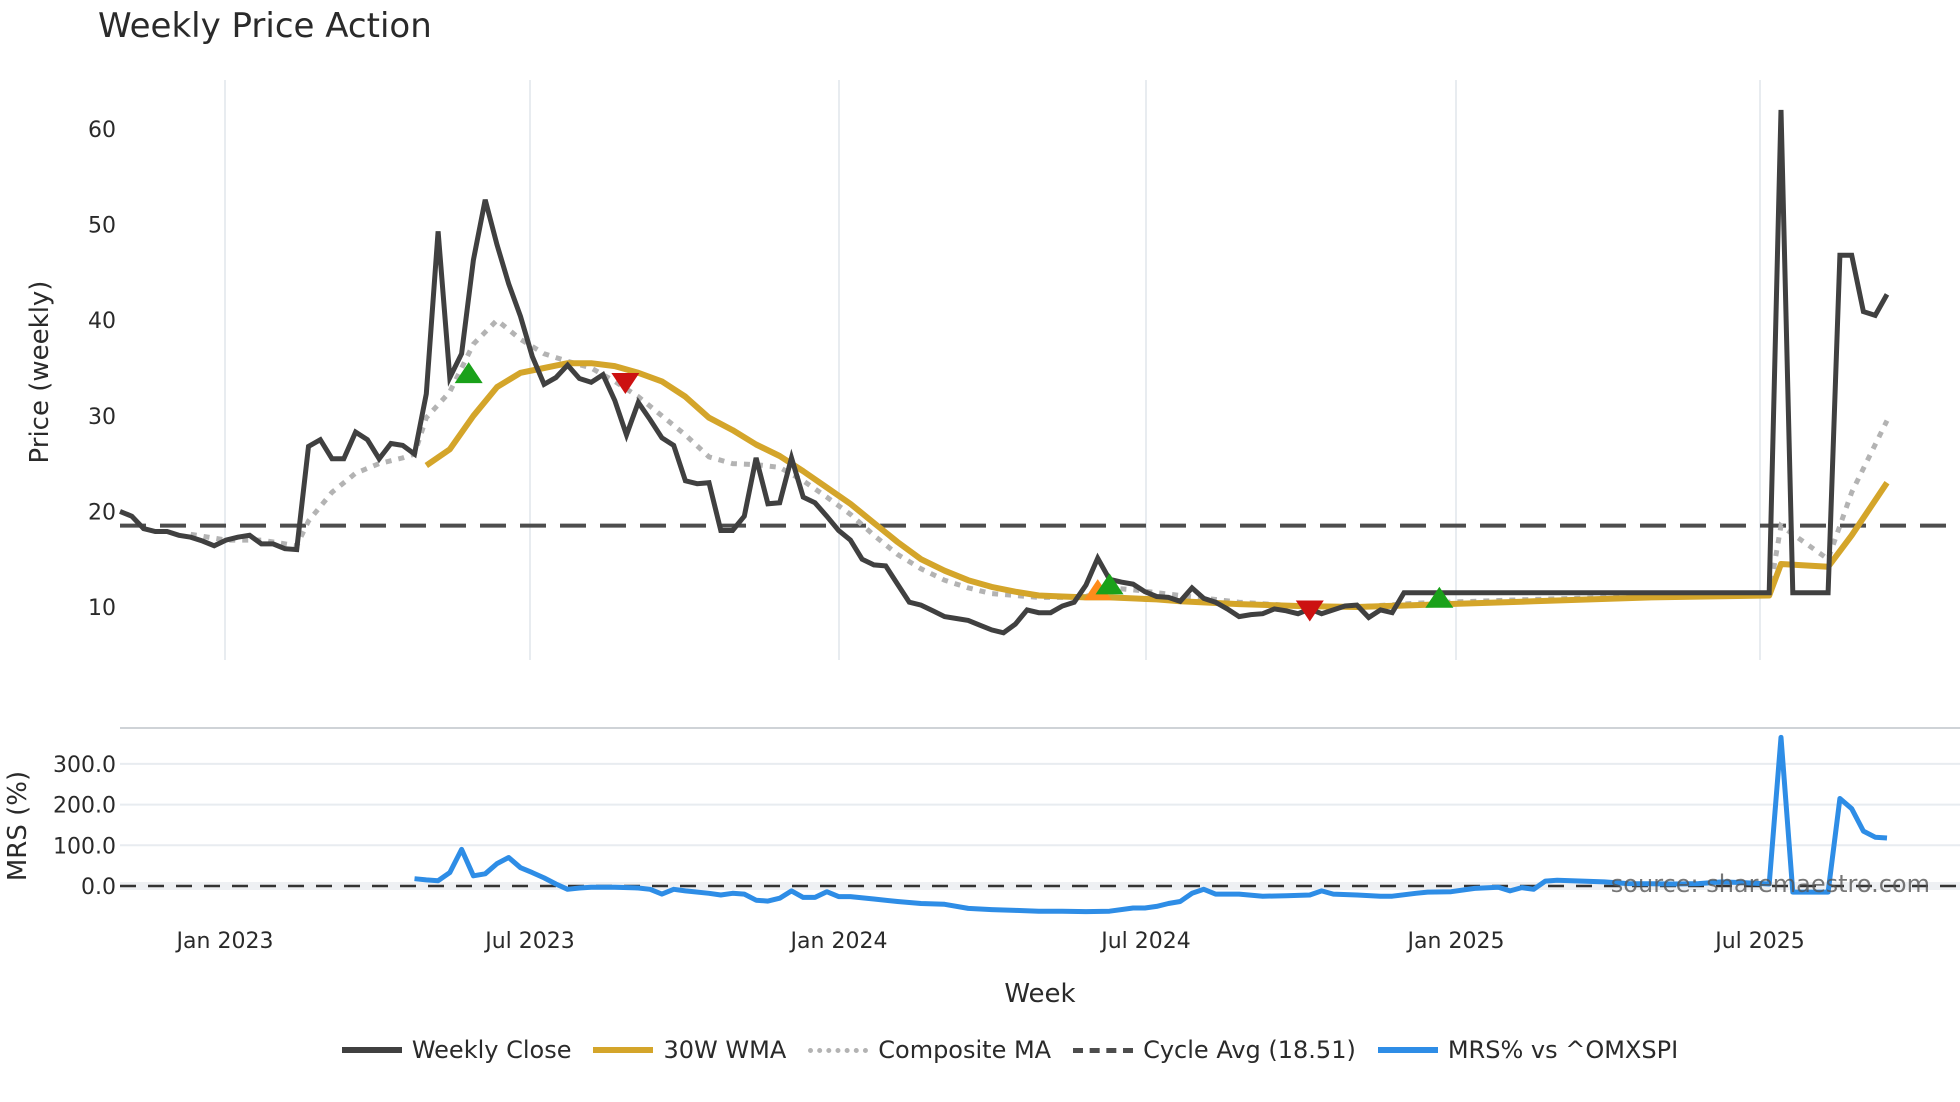  Describe the element at coordinates (1249, 1050) in the screenshot. I see `legend-label: Cycle Avg (18.51)` at that location.